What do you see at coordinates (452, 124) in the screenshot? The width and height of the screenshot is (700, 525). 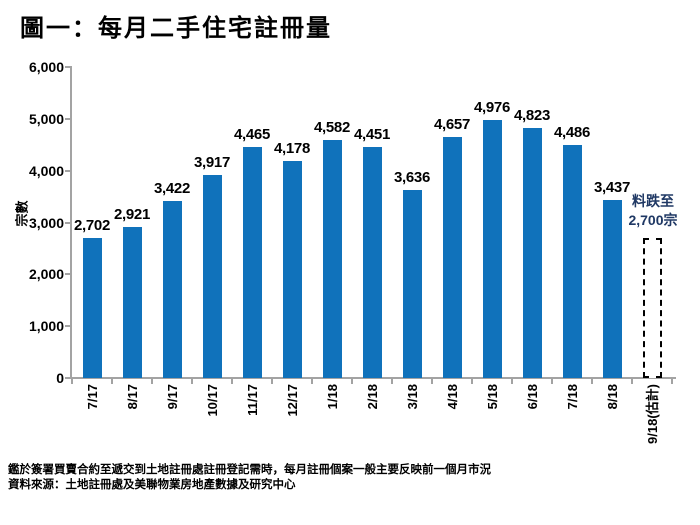 I see `bar-value-label: 4,657` at bounding box center [452, 124].